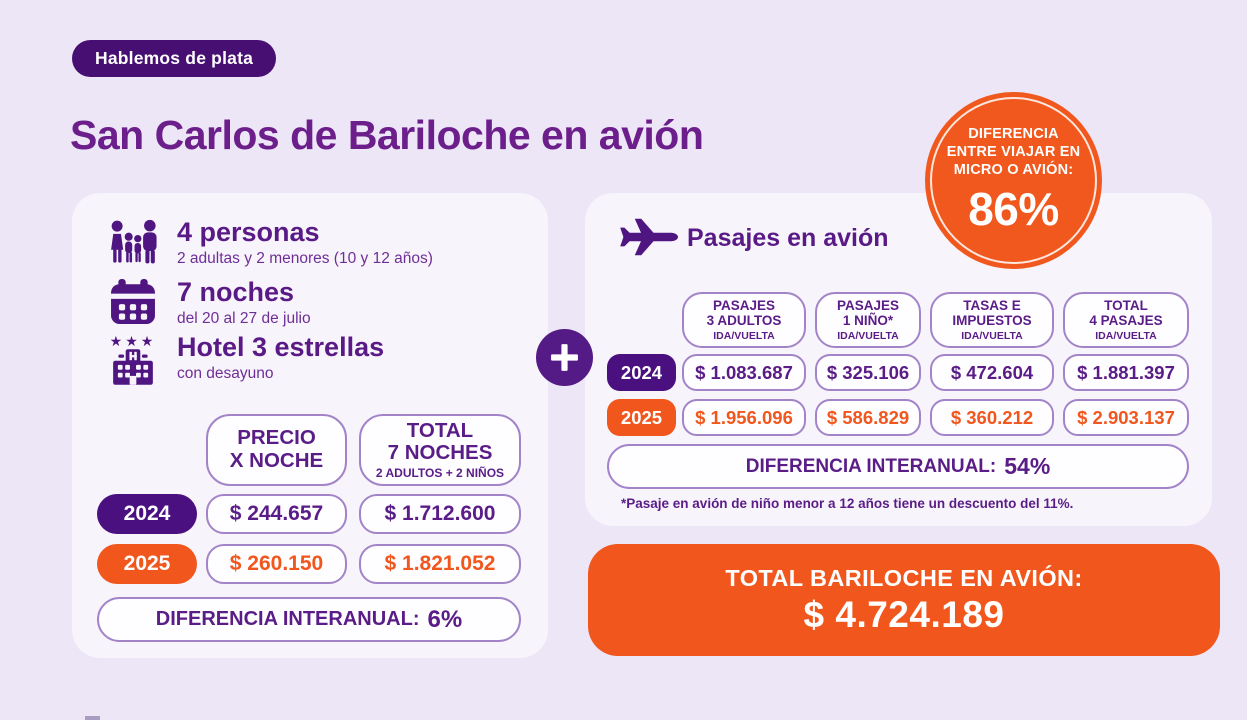  Describe the element at coordinates (1013, 209) in the screenshot. I see `difference-circle-value: 86%` at that location.